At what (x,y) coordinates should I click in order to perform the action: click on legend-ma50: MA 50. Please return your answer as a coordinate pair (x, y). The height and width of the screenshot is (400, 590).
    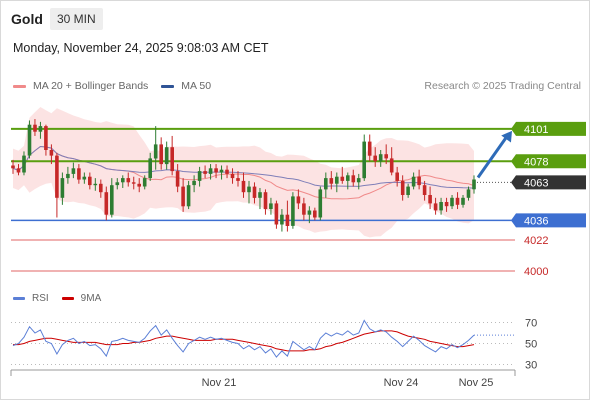
    Looking at the image, I should click on (186, 86).